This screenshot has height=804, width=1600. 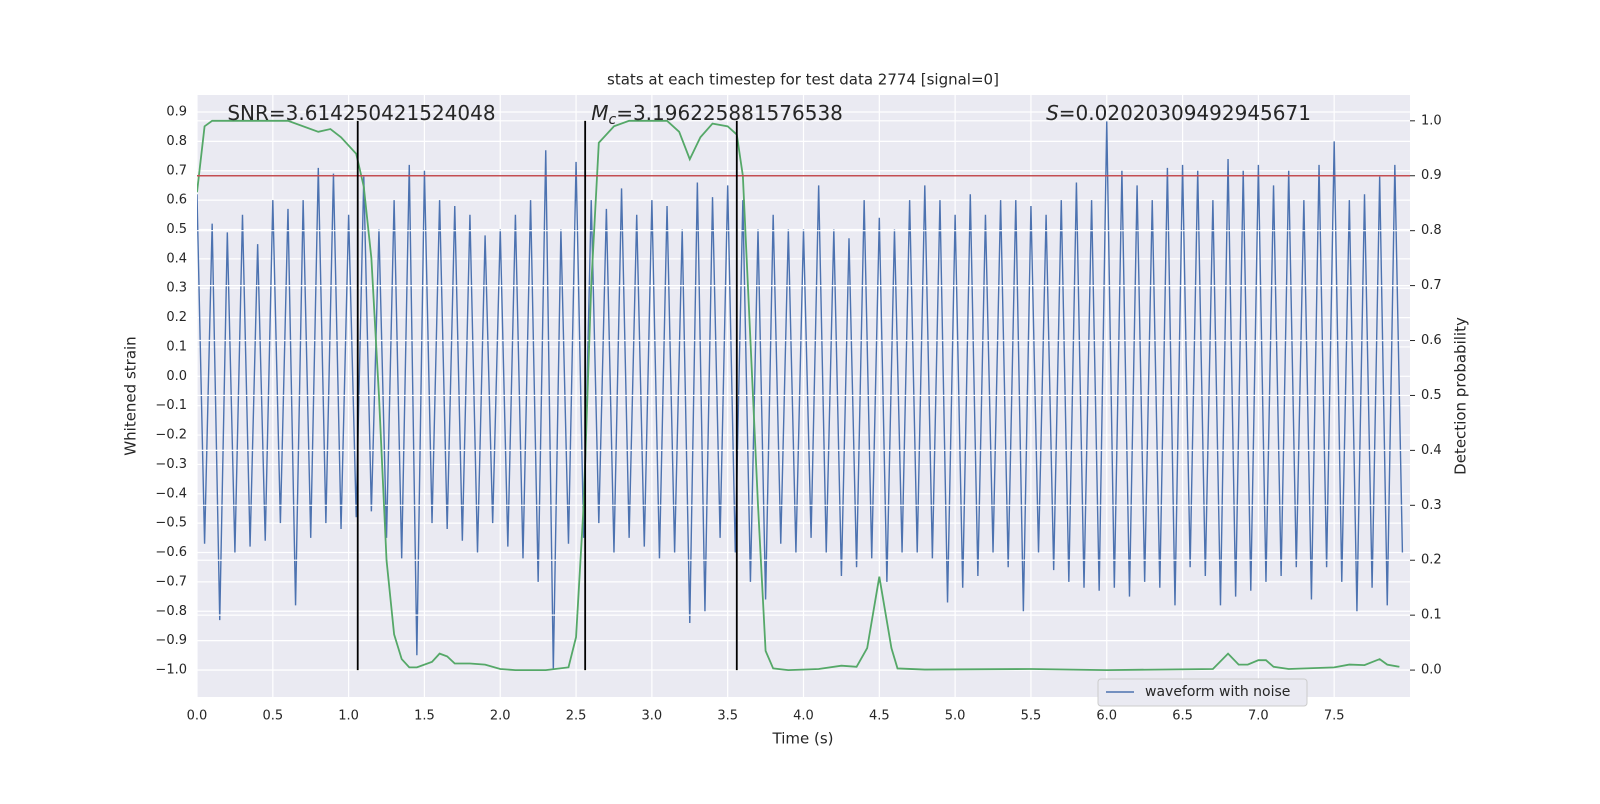 I want to click on annotation-symbol: M, so click(x=599, y=113).